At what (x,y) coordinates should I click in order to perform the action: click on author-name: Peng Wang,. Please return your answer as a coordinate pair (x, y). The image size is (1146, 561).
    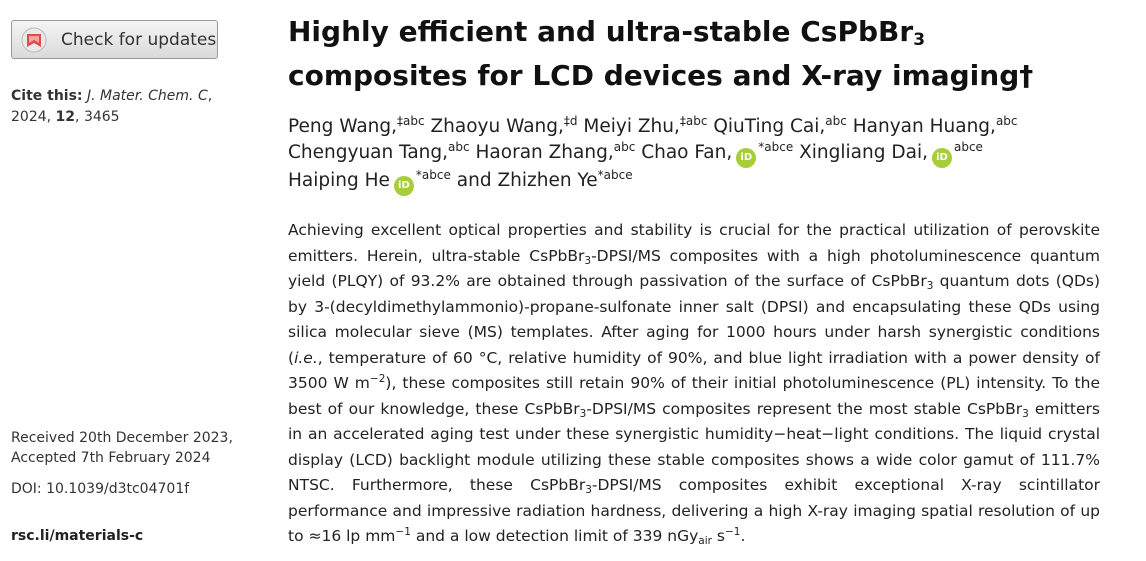
    Looking at the image, I should click on (343, 126).